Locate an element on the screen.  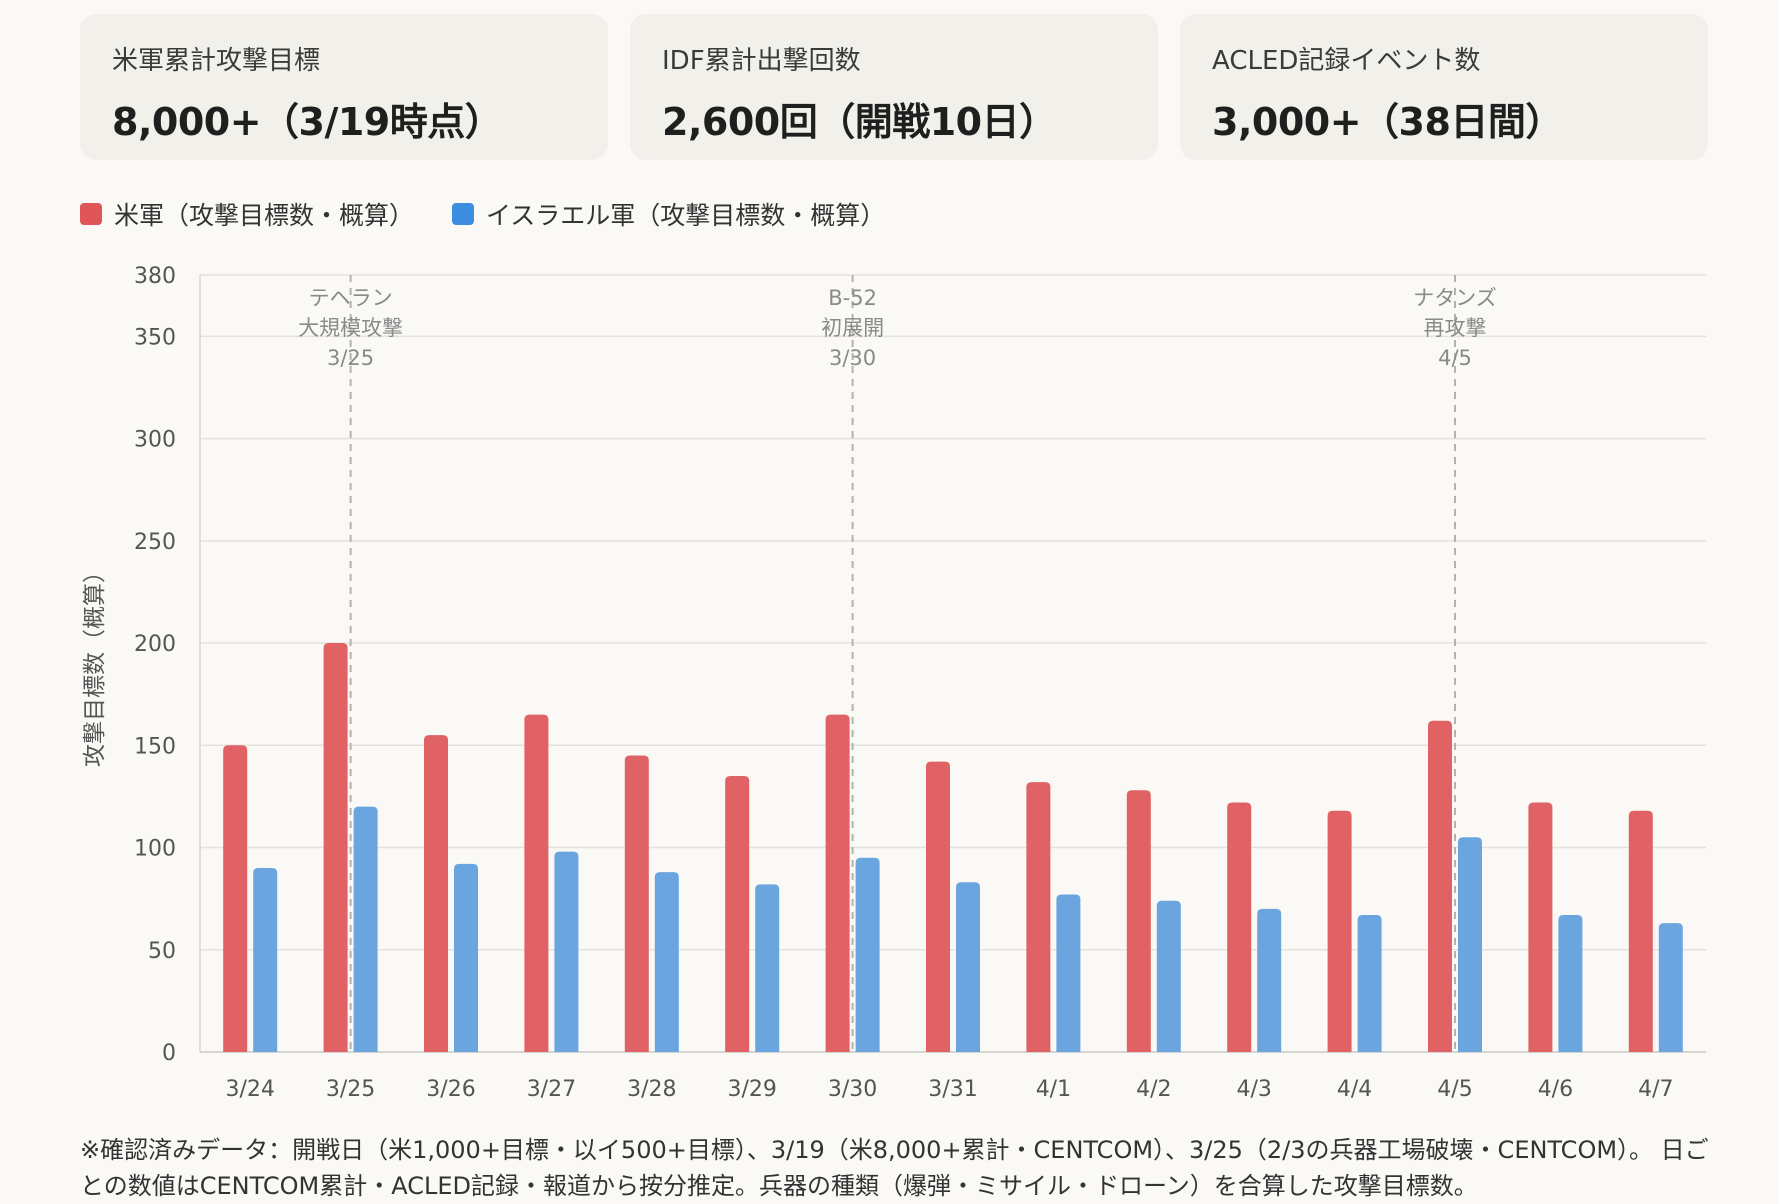
x-tick-label: 4/2 is located at coordinates (1153, 1089).